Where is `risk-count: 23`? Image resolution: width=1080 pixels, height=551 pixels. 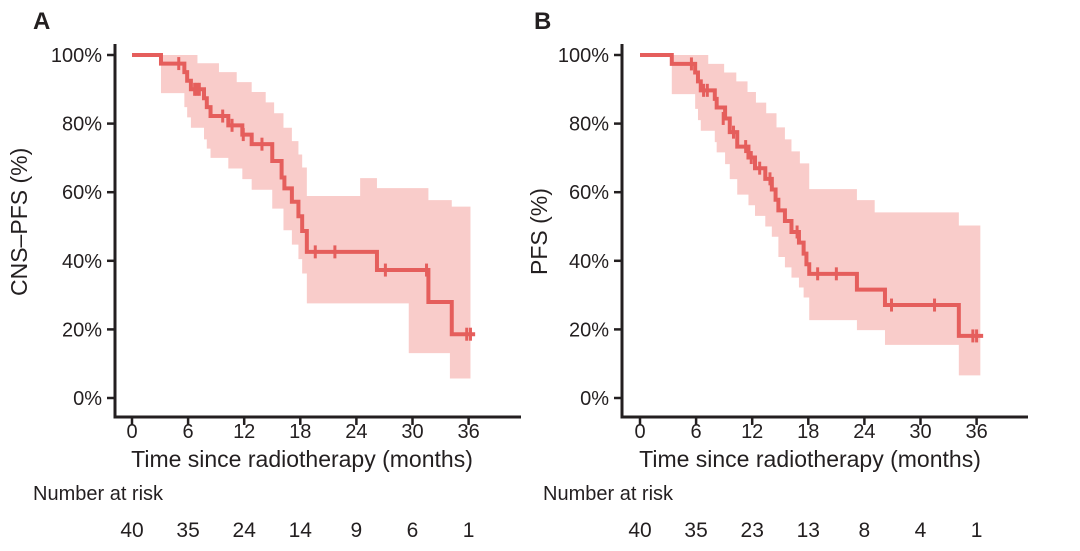
risk-count: 23 is located at coordinates (752, 530).